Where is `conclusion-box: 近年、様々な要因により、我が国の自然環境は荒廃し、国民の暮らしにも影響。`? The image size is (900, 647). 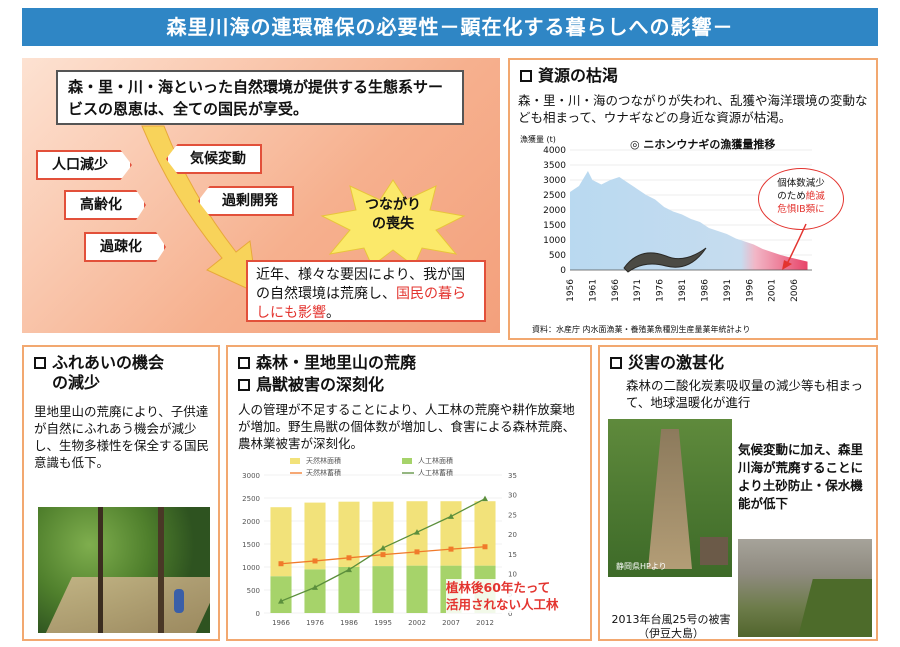 conclusion-box: 近年、様々な要因により、我が国の自然環境は荒廃し、国民の暮らしにも影響。 is located at coordinates (366, 291).